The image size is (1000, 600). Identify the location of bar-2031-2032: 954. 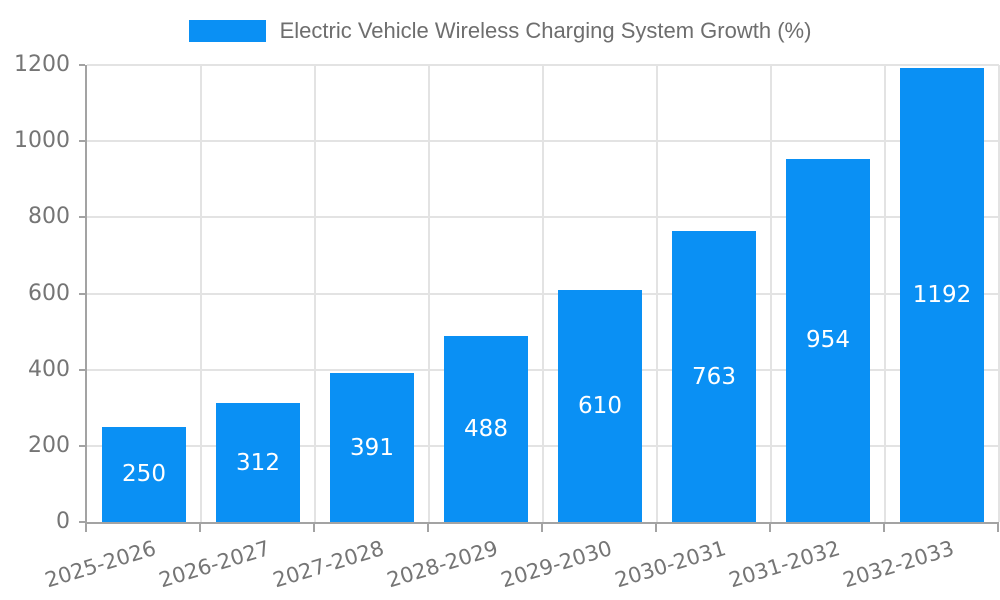
(828, 340).